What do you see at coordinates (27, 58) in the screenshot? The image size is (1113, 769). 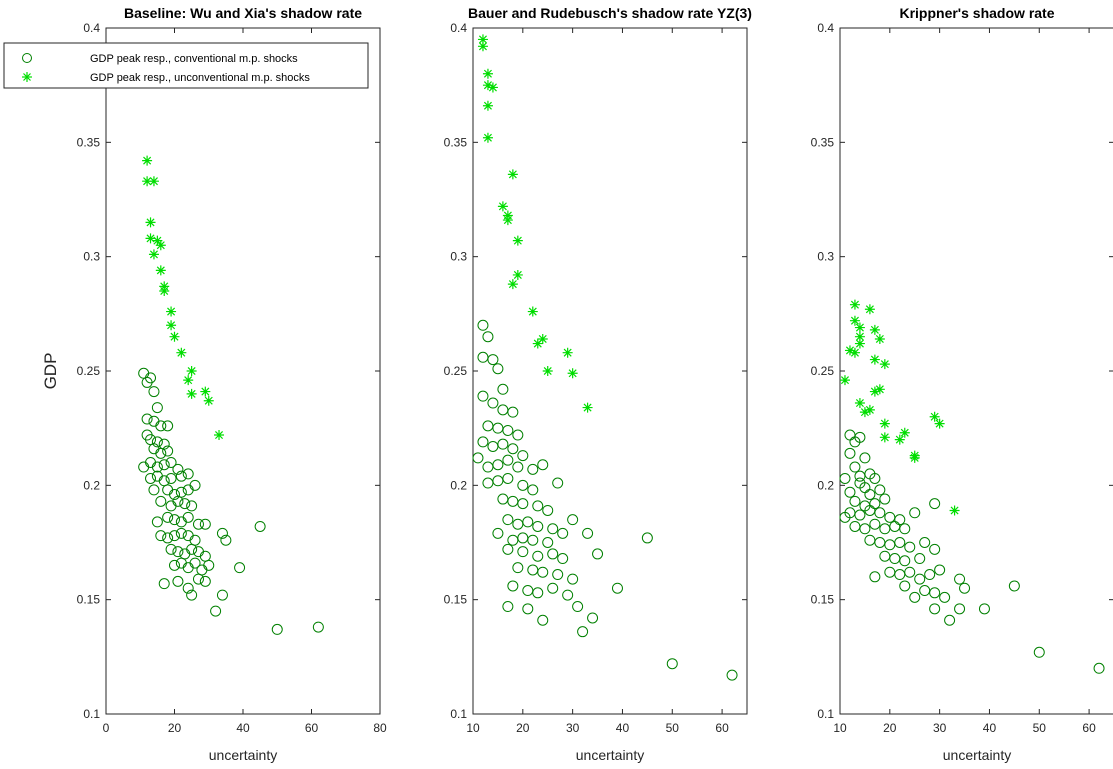 I see `legend-circle-marker` at bounding box center [27, 58].